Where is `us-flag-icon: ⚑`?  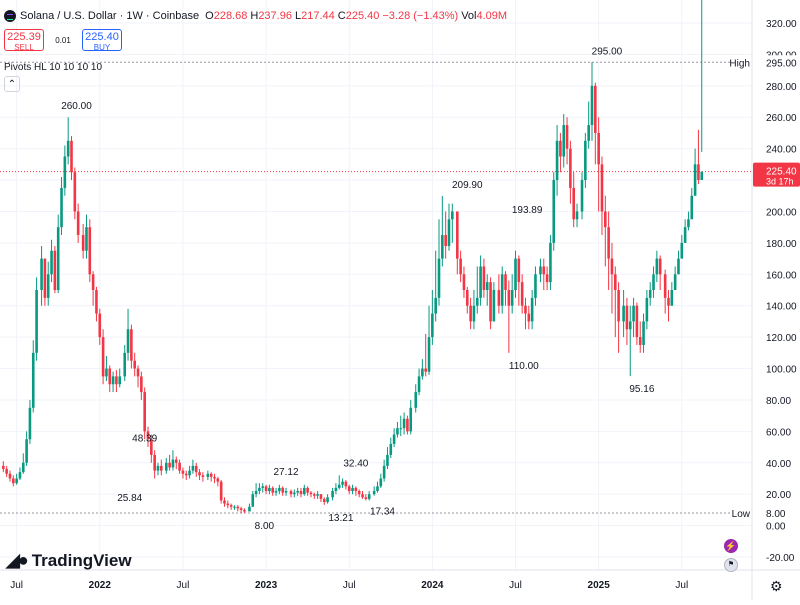
us-flag-icon: ⚑ is located at coordinates (731, 565).